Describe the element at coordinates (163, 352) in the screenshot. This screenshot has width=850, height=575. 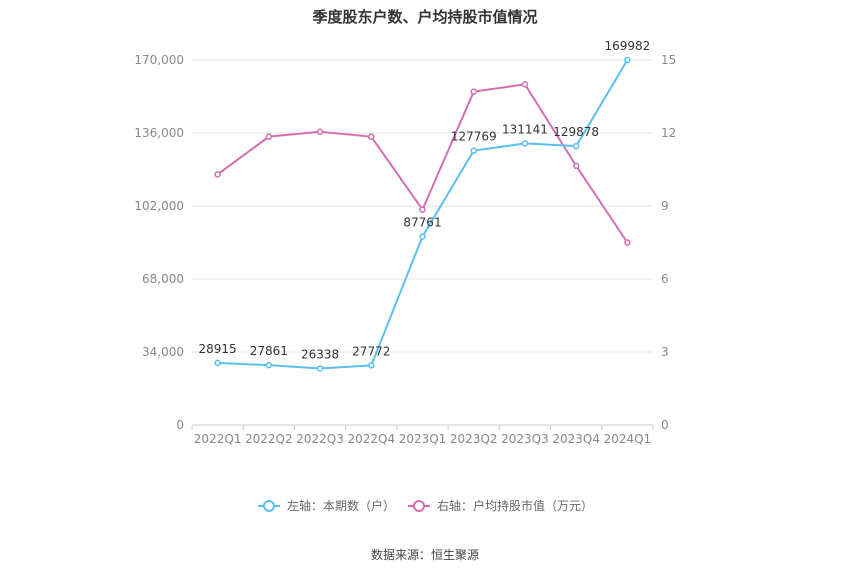
I see `left-axis-tick-label: 34,000` at that location.